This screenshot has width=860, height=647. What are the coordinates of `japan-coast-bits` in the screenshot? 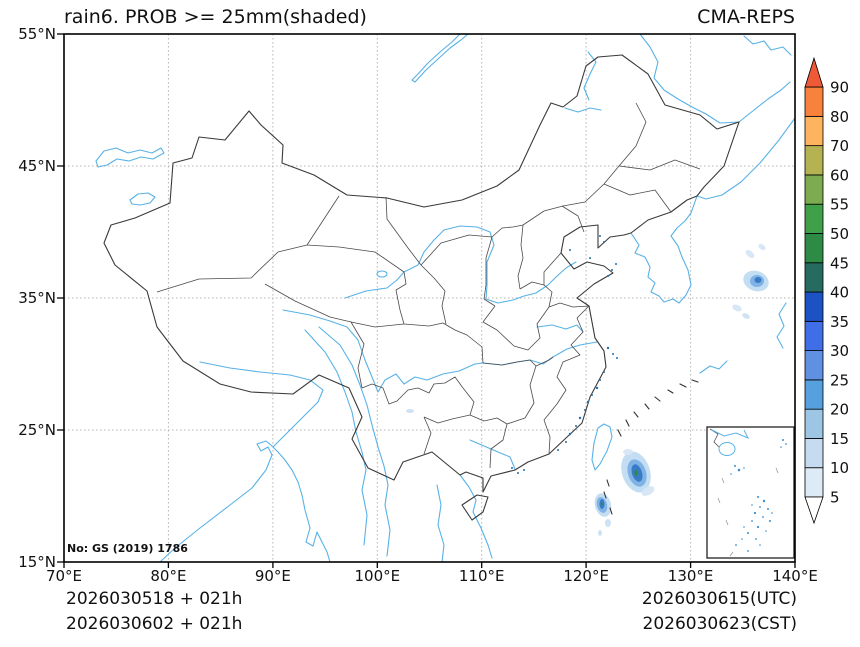 It's located at (743, 338).